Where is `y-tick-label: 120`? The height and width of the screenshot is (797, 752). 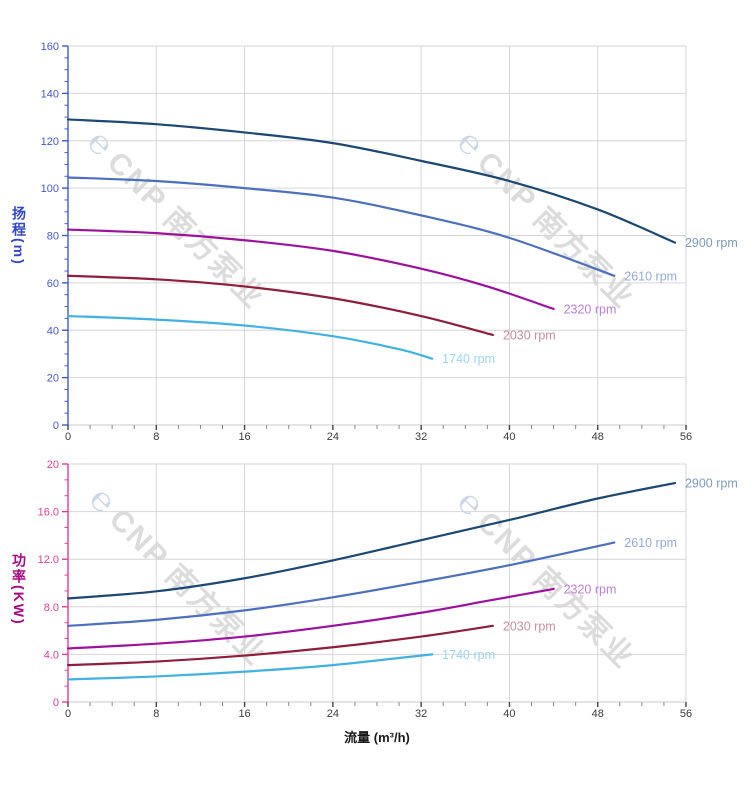
y-tick-label: 120 is located at coordinates (50, 142).